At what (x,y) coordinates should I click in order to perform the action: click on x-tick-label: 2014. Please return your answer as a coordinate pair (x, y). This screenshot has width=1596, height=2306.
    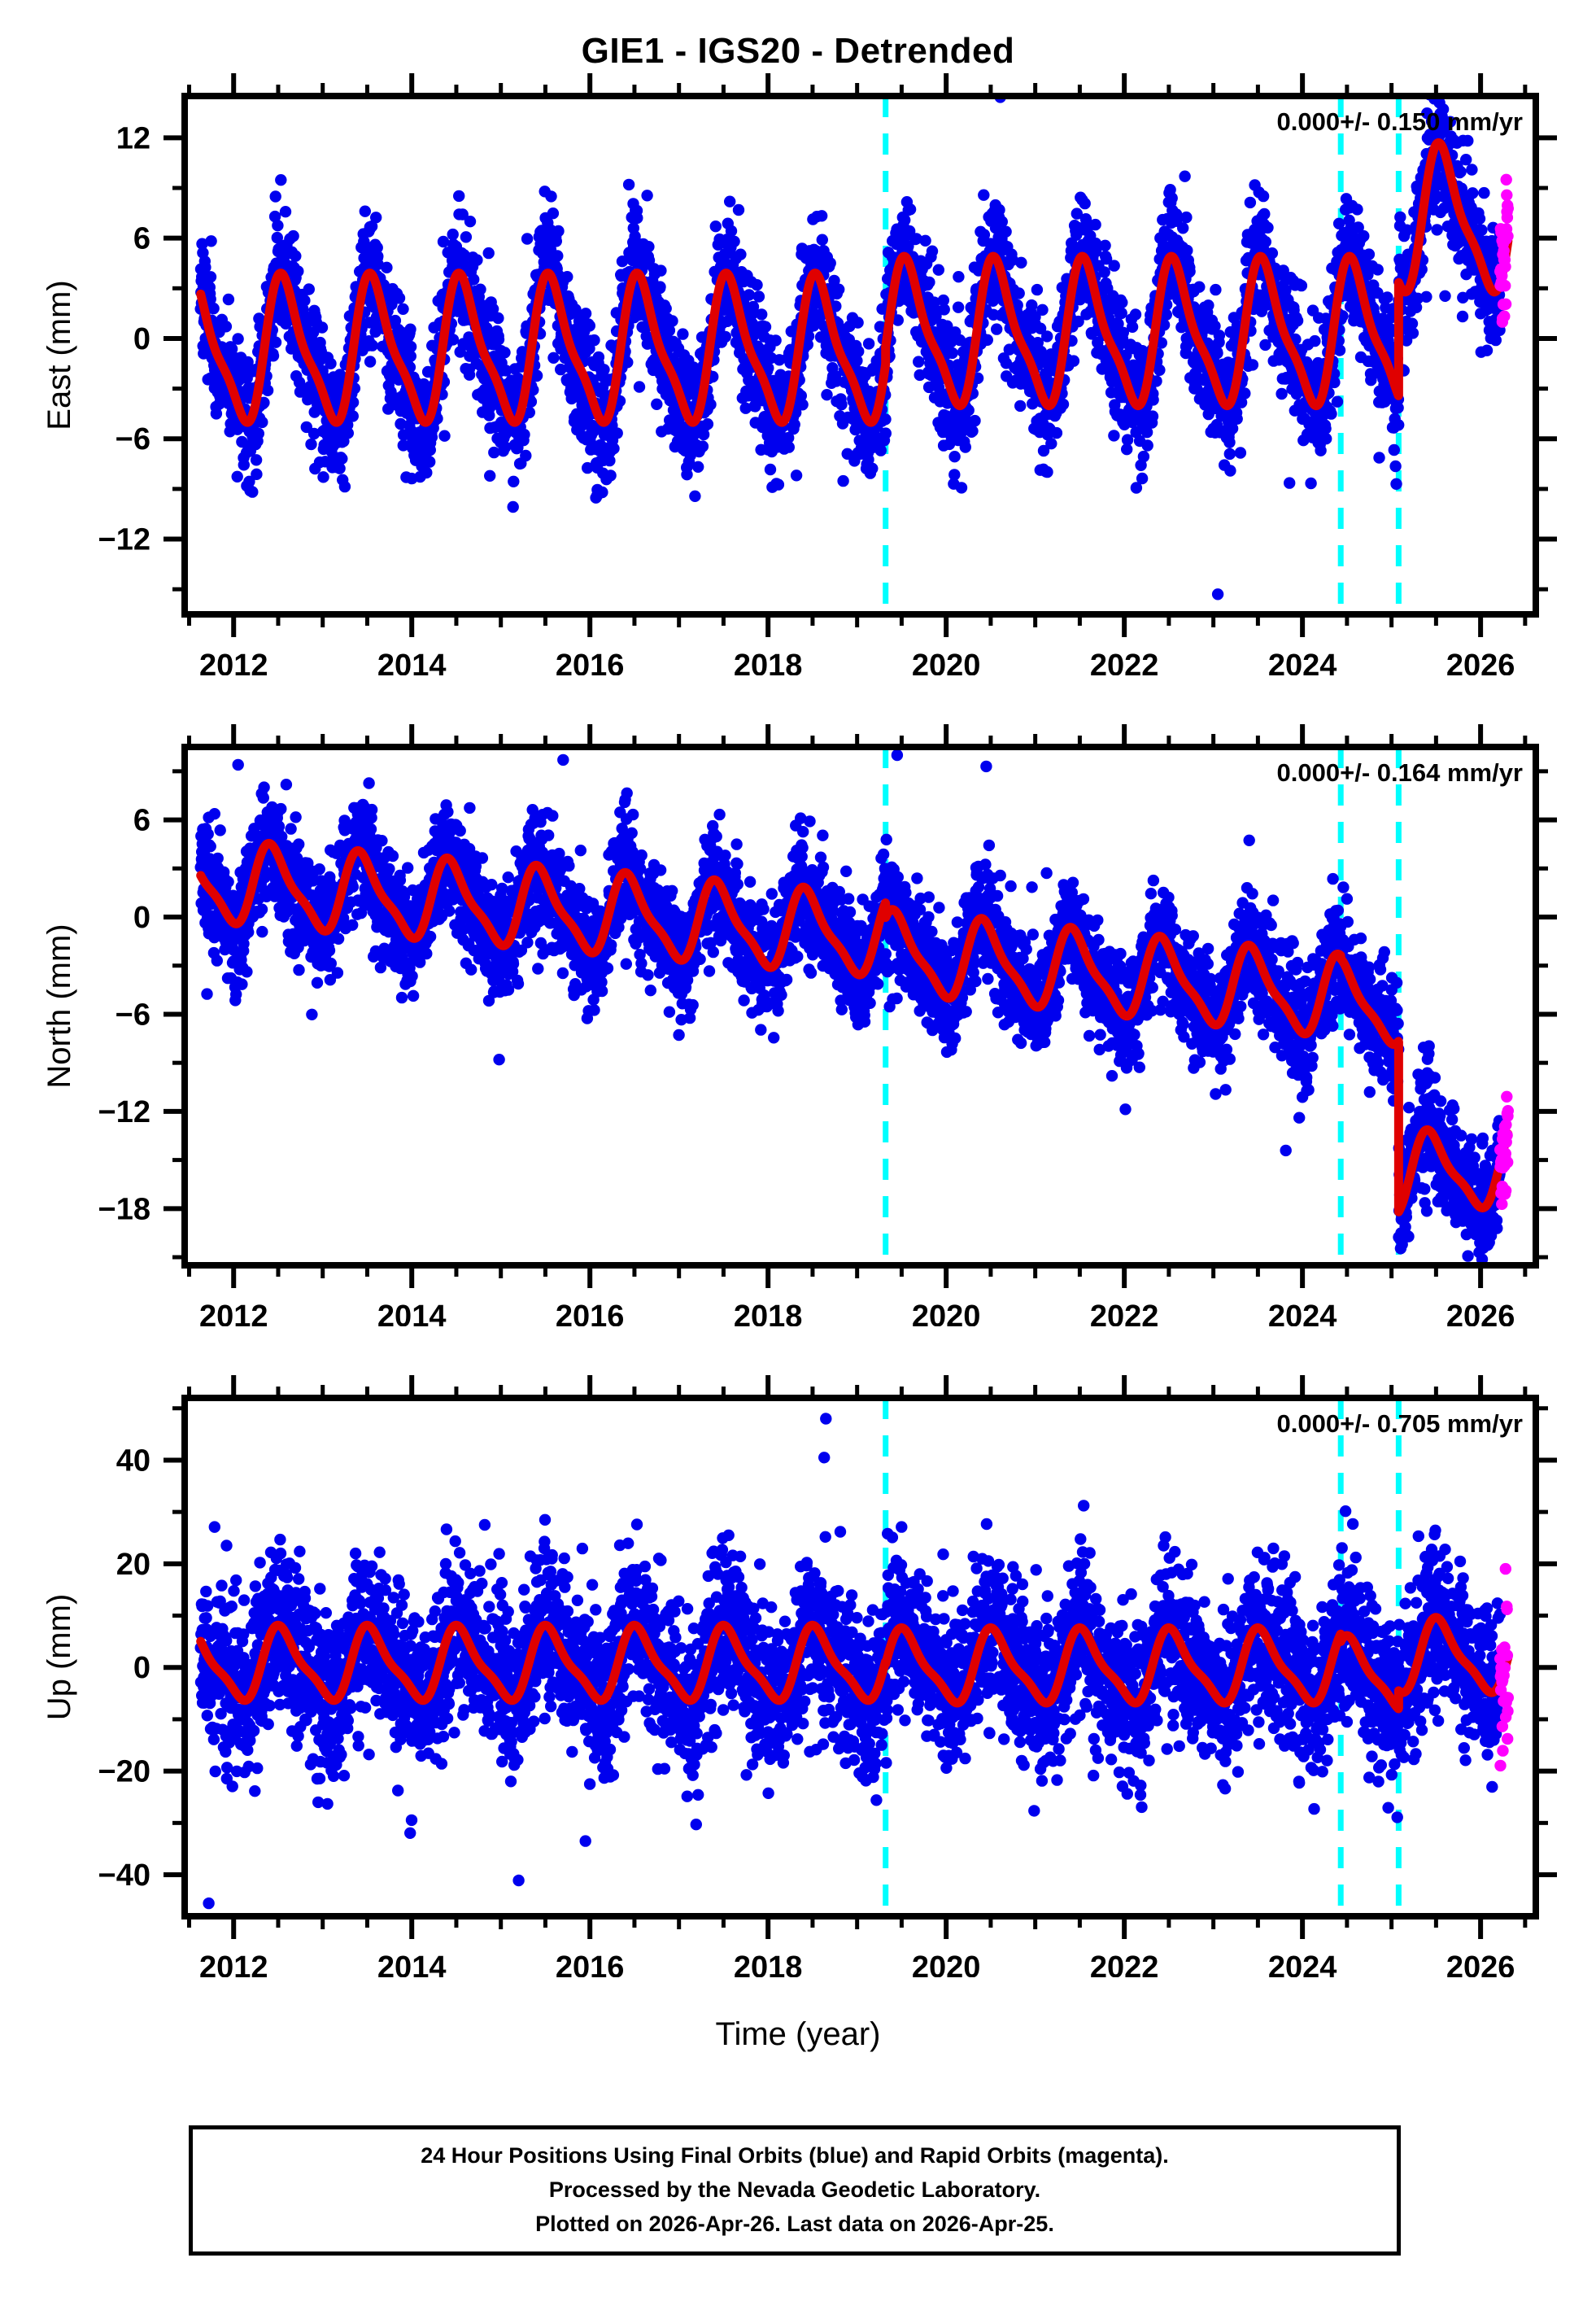
    Looking at the image, I should click on (412, 1964).